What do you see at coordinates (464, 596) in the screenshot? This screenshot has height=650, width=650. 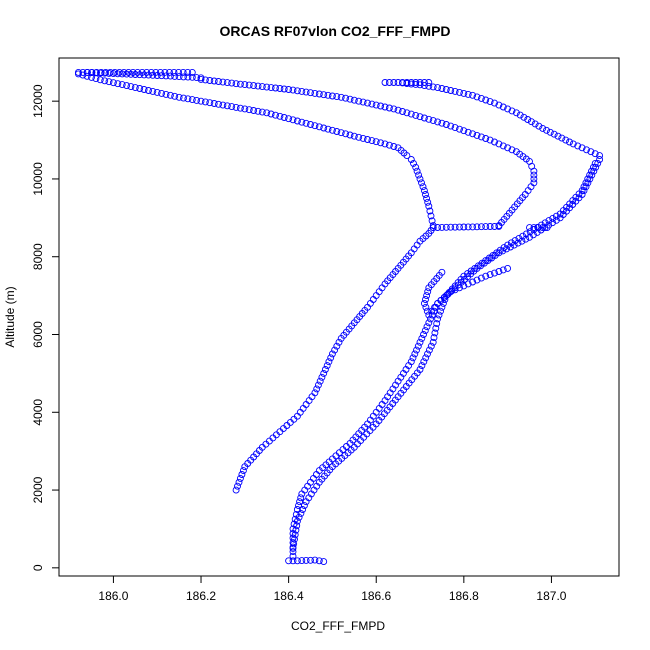 I see `x-tick-label: 186.8` at bounding box center [464, 596].